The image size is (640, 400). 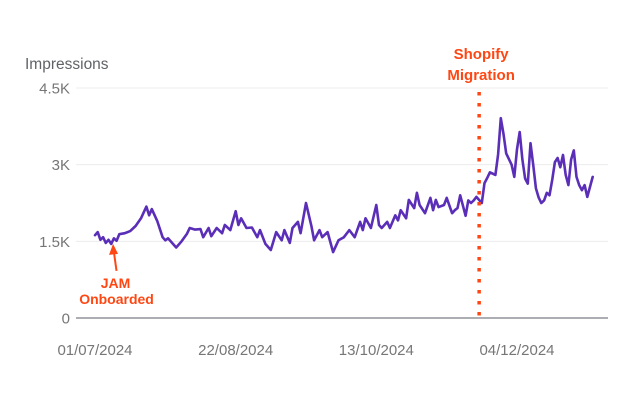 What do you see at coordinates (54, 204) in the screenshot?
I see `y-axis-labels: 0 1.5K 3K 4.5K` at bounding box center [54, 204].